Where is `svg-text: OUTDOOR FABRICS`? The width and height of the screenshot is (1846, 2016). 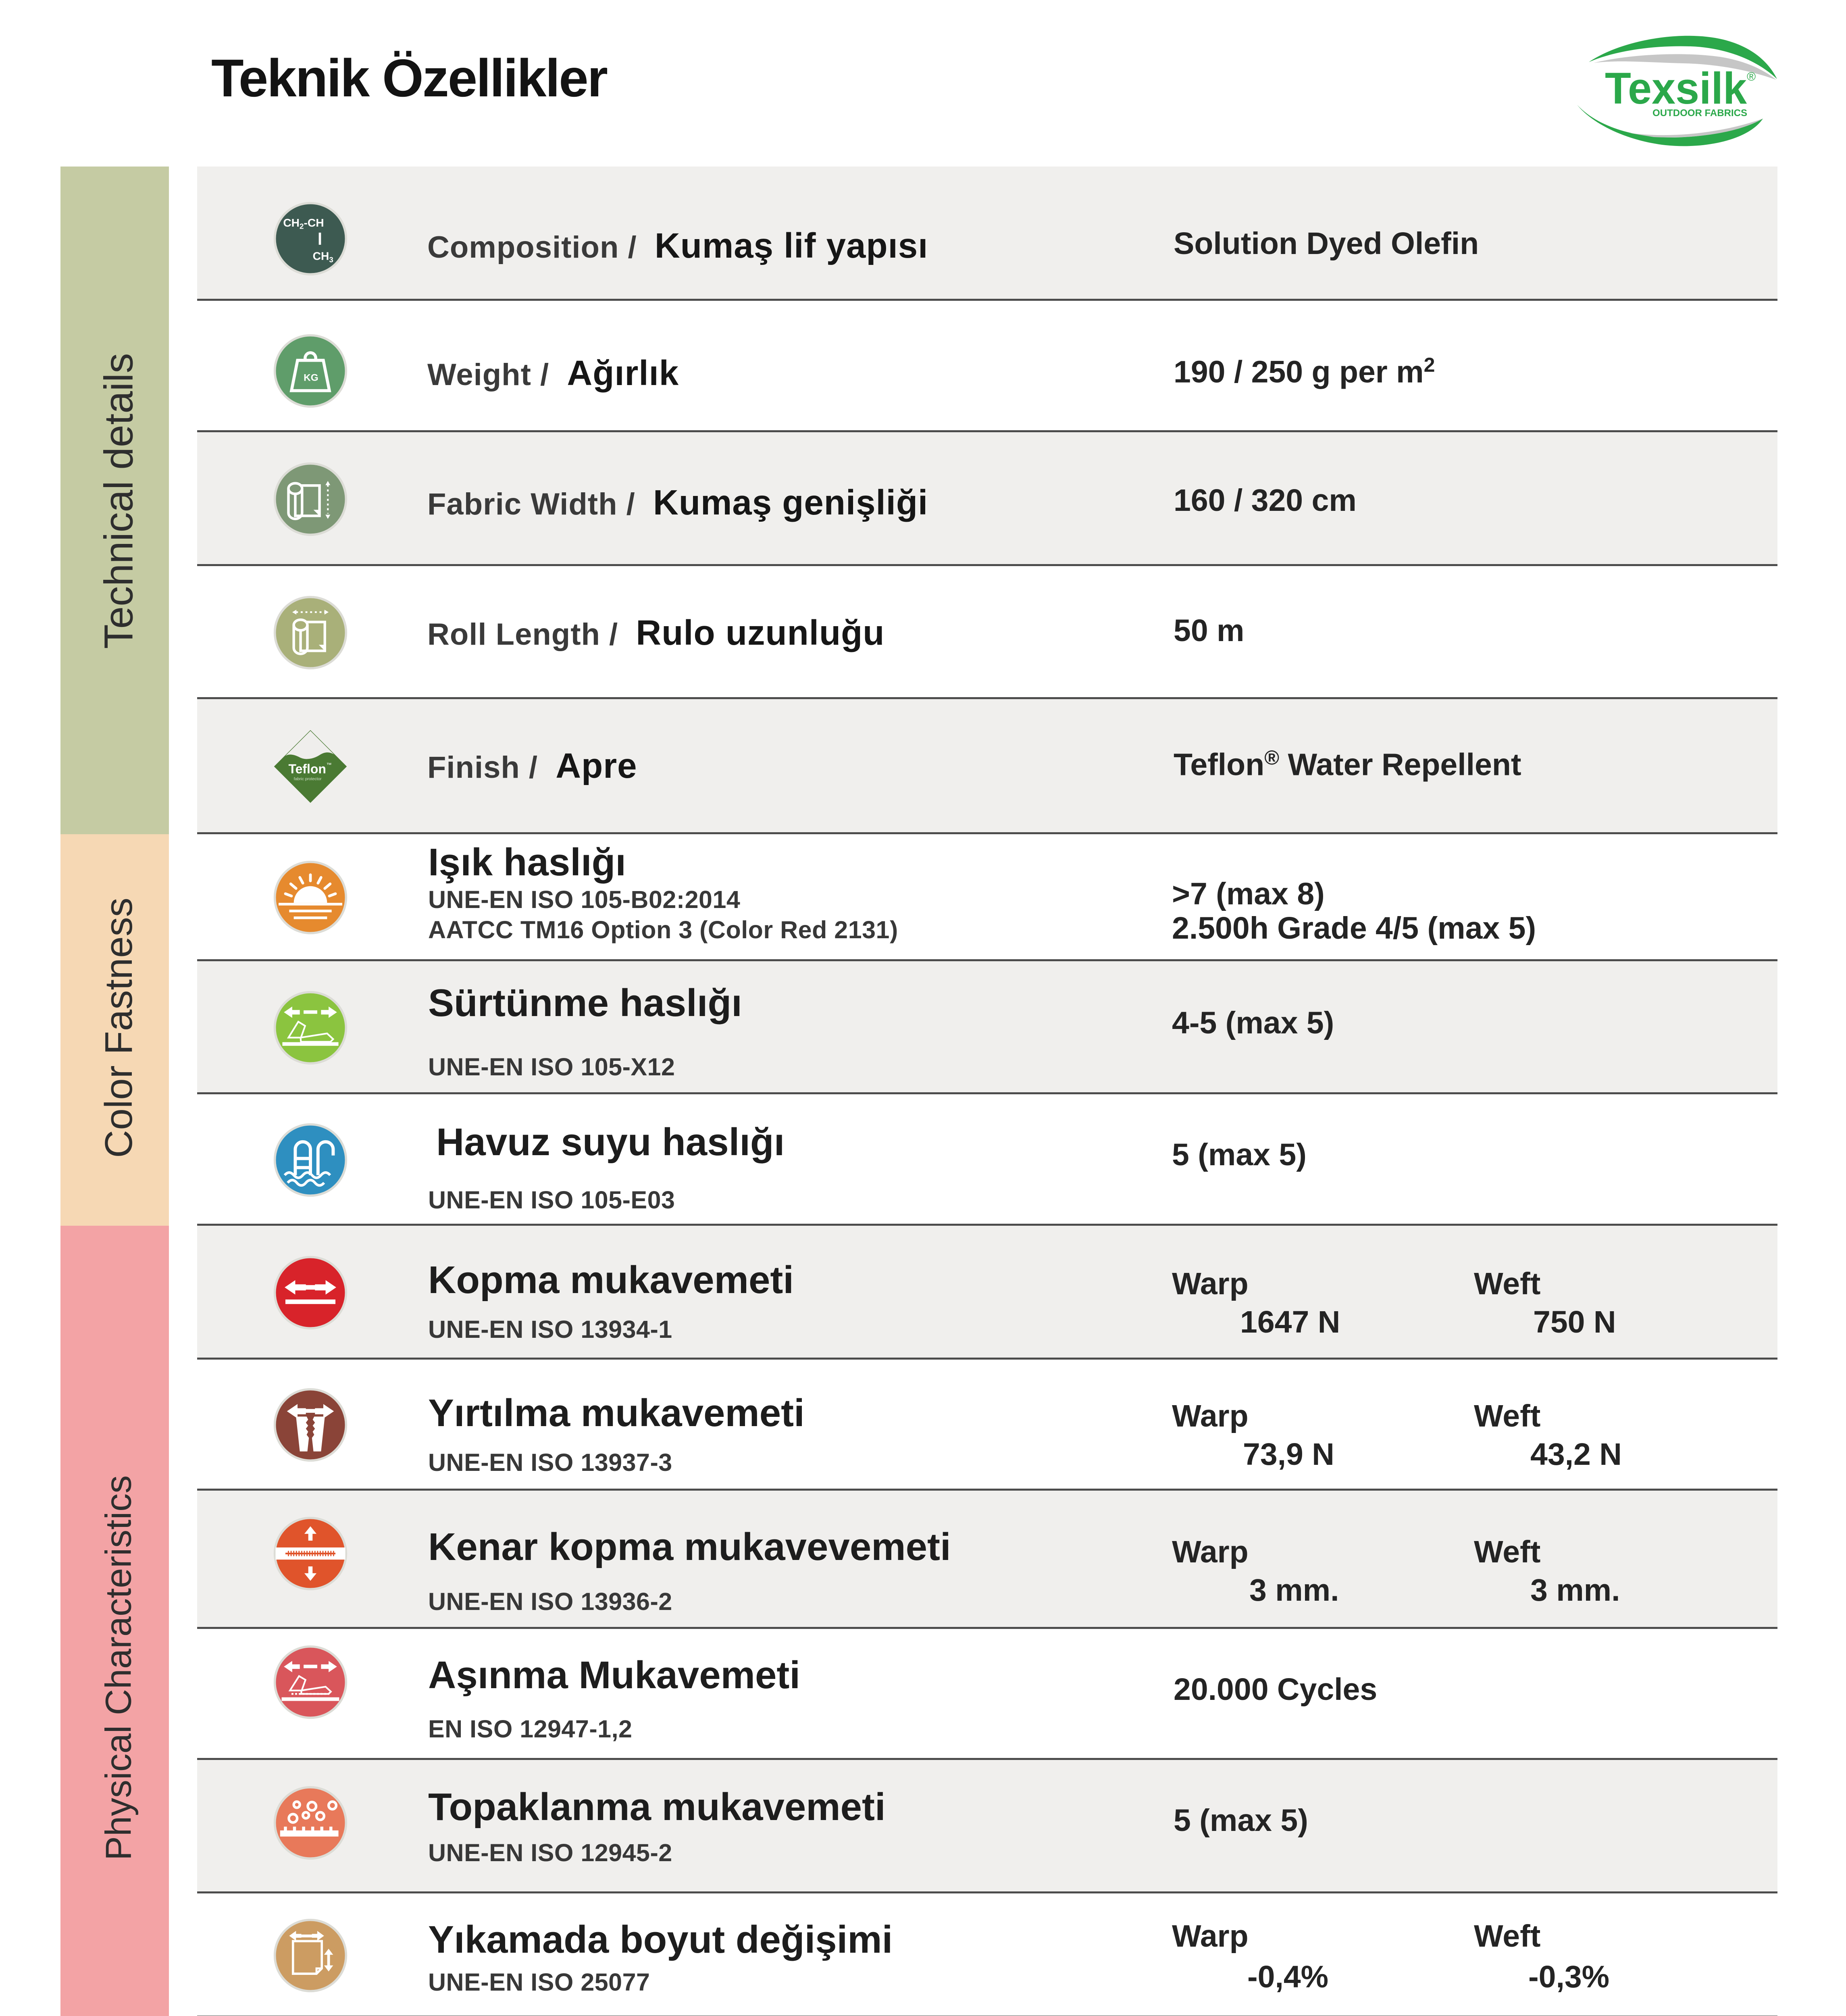 svg-text: OUTDOOR FABRICS is located at coordinates (1700, 114).